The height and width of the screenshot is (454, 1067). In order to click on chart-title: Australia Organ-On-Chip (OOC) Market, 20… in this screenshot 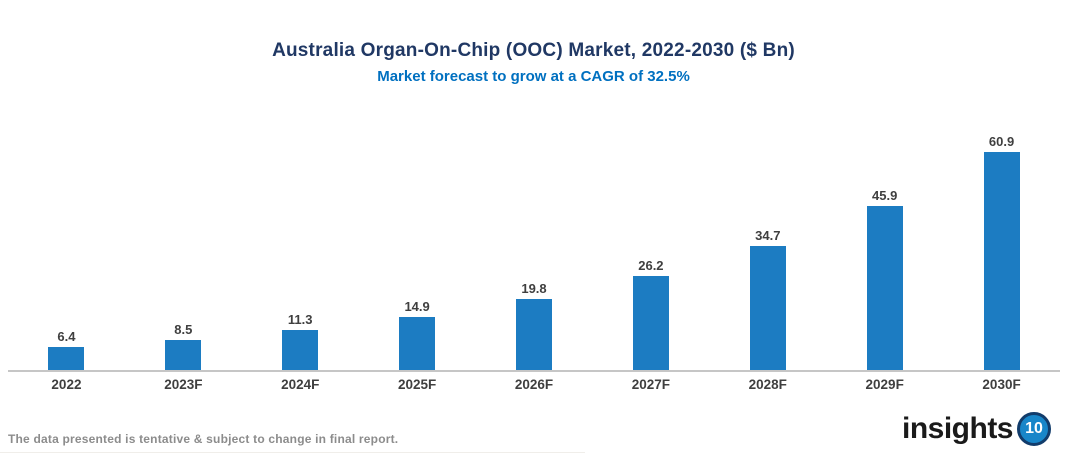, I will do `click(533, 50)`.